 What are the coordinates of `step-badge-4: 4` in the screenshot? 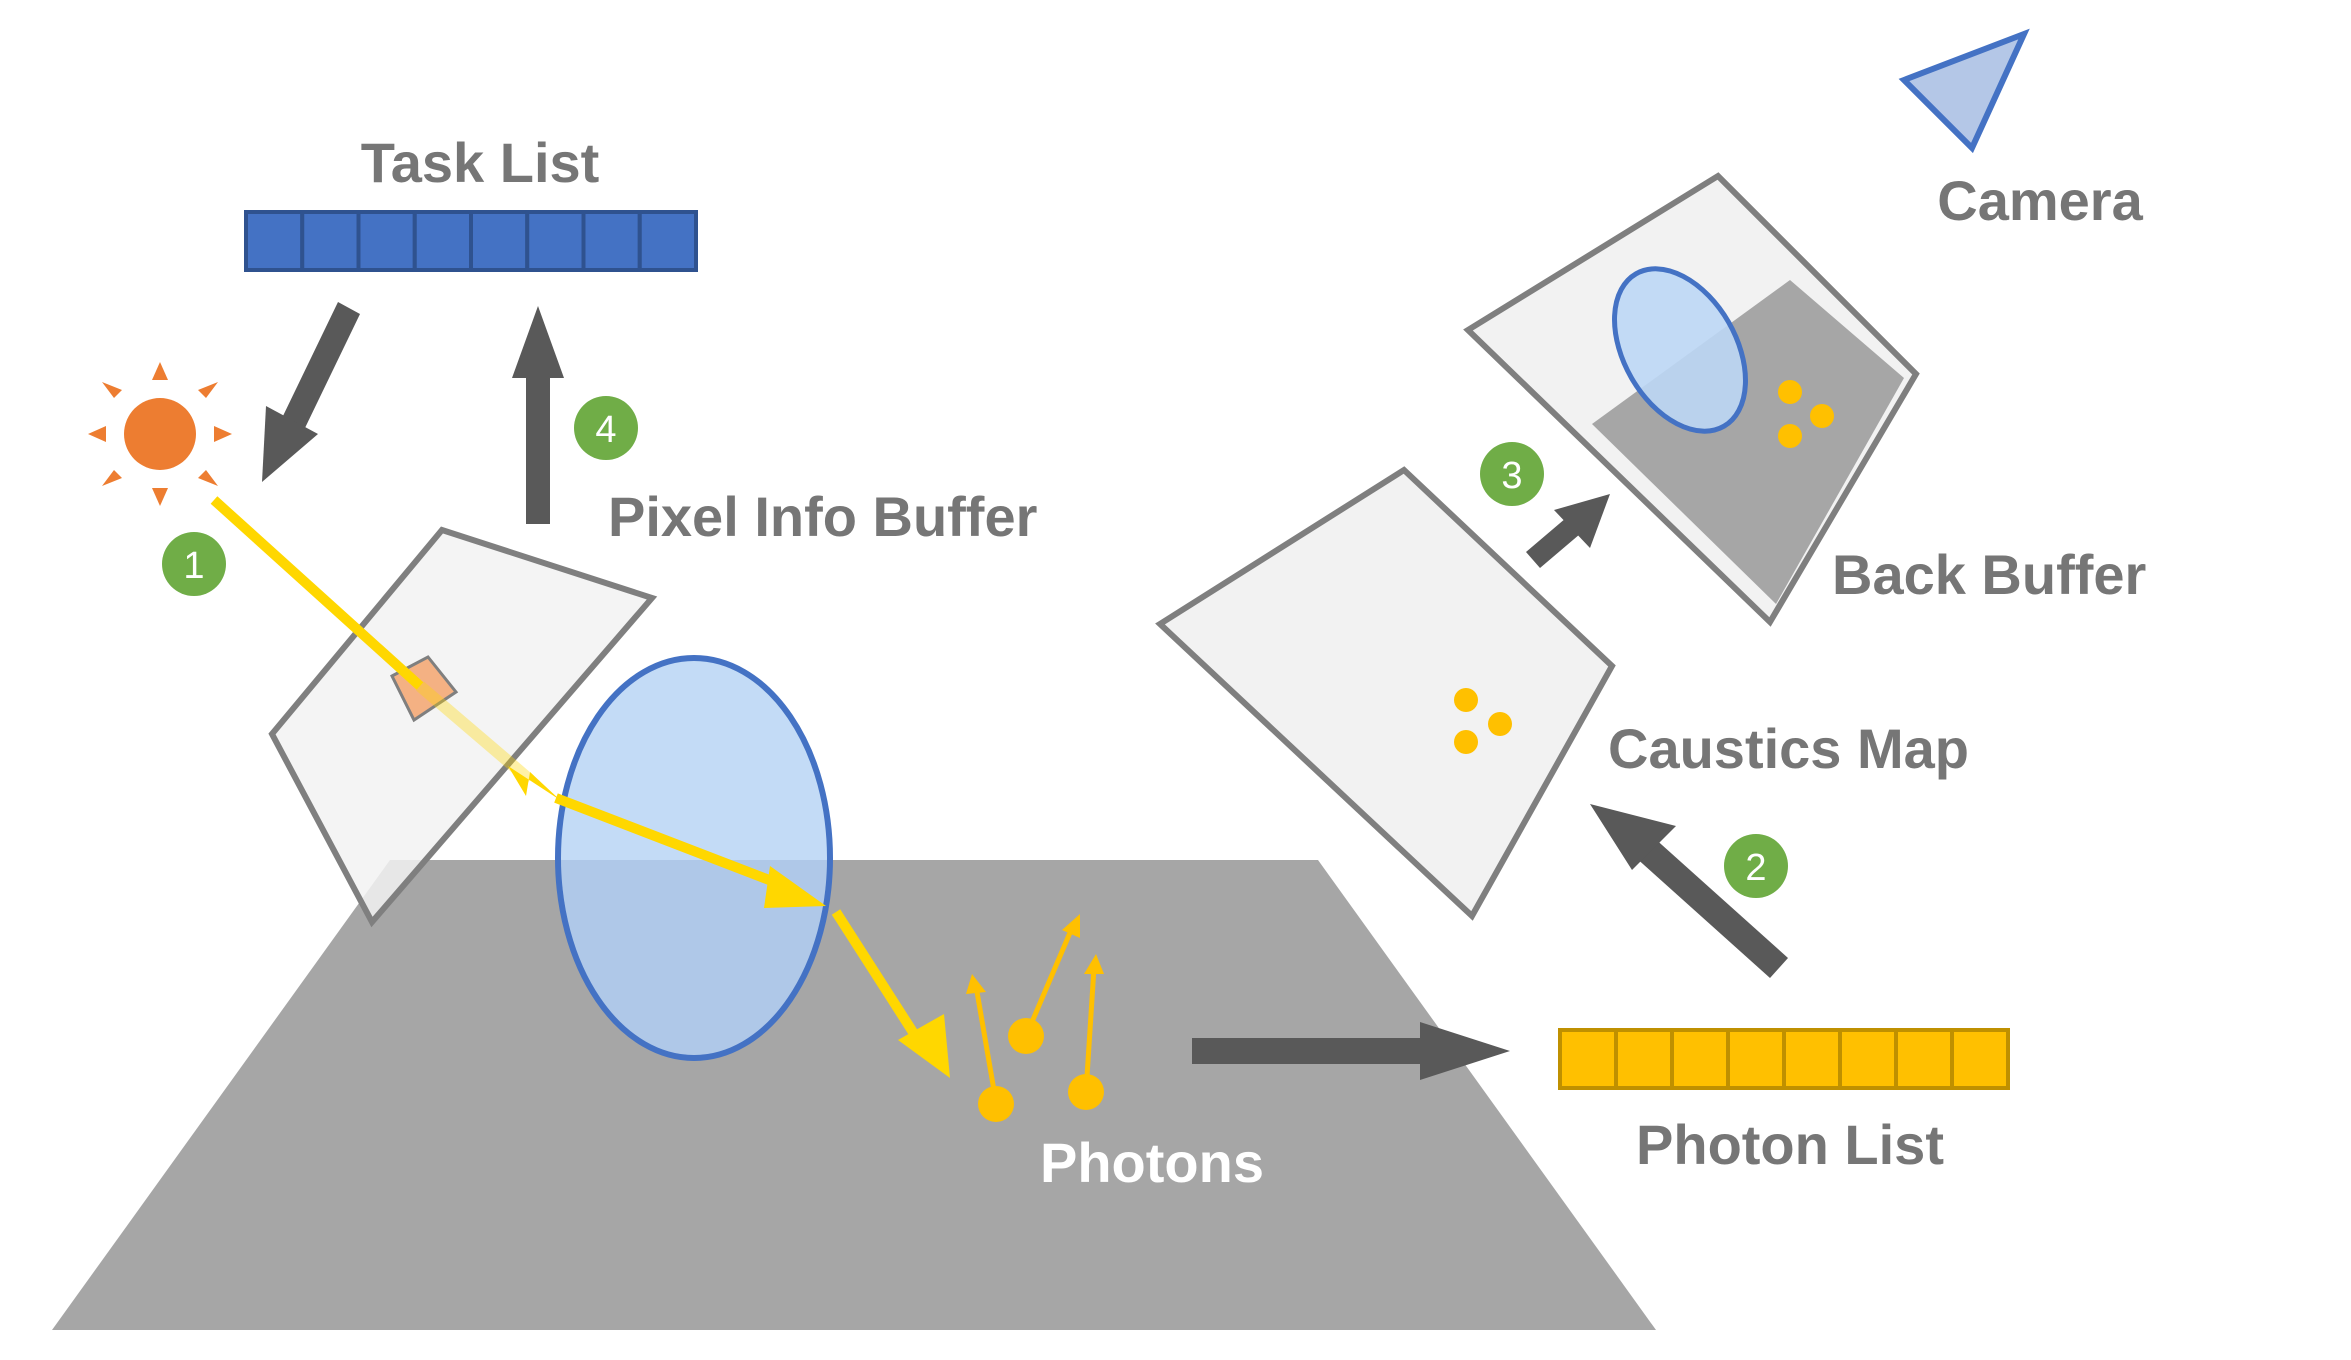 It's located at (606, 428).